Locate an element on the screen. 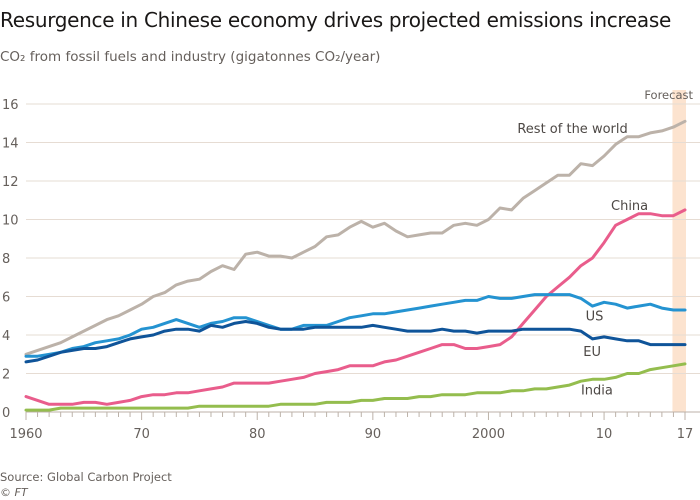 This screenshot has width=700, height=500. series-line-us is located at coordinates (355, 325).